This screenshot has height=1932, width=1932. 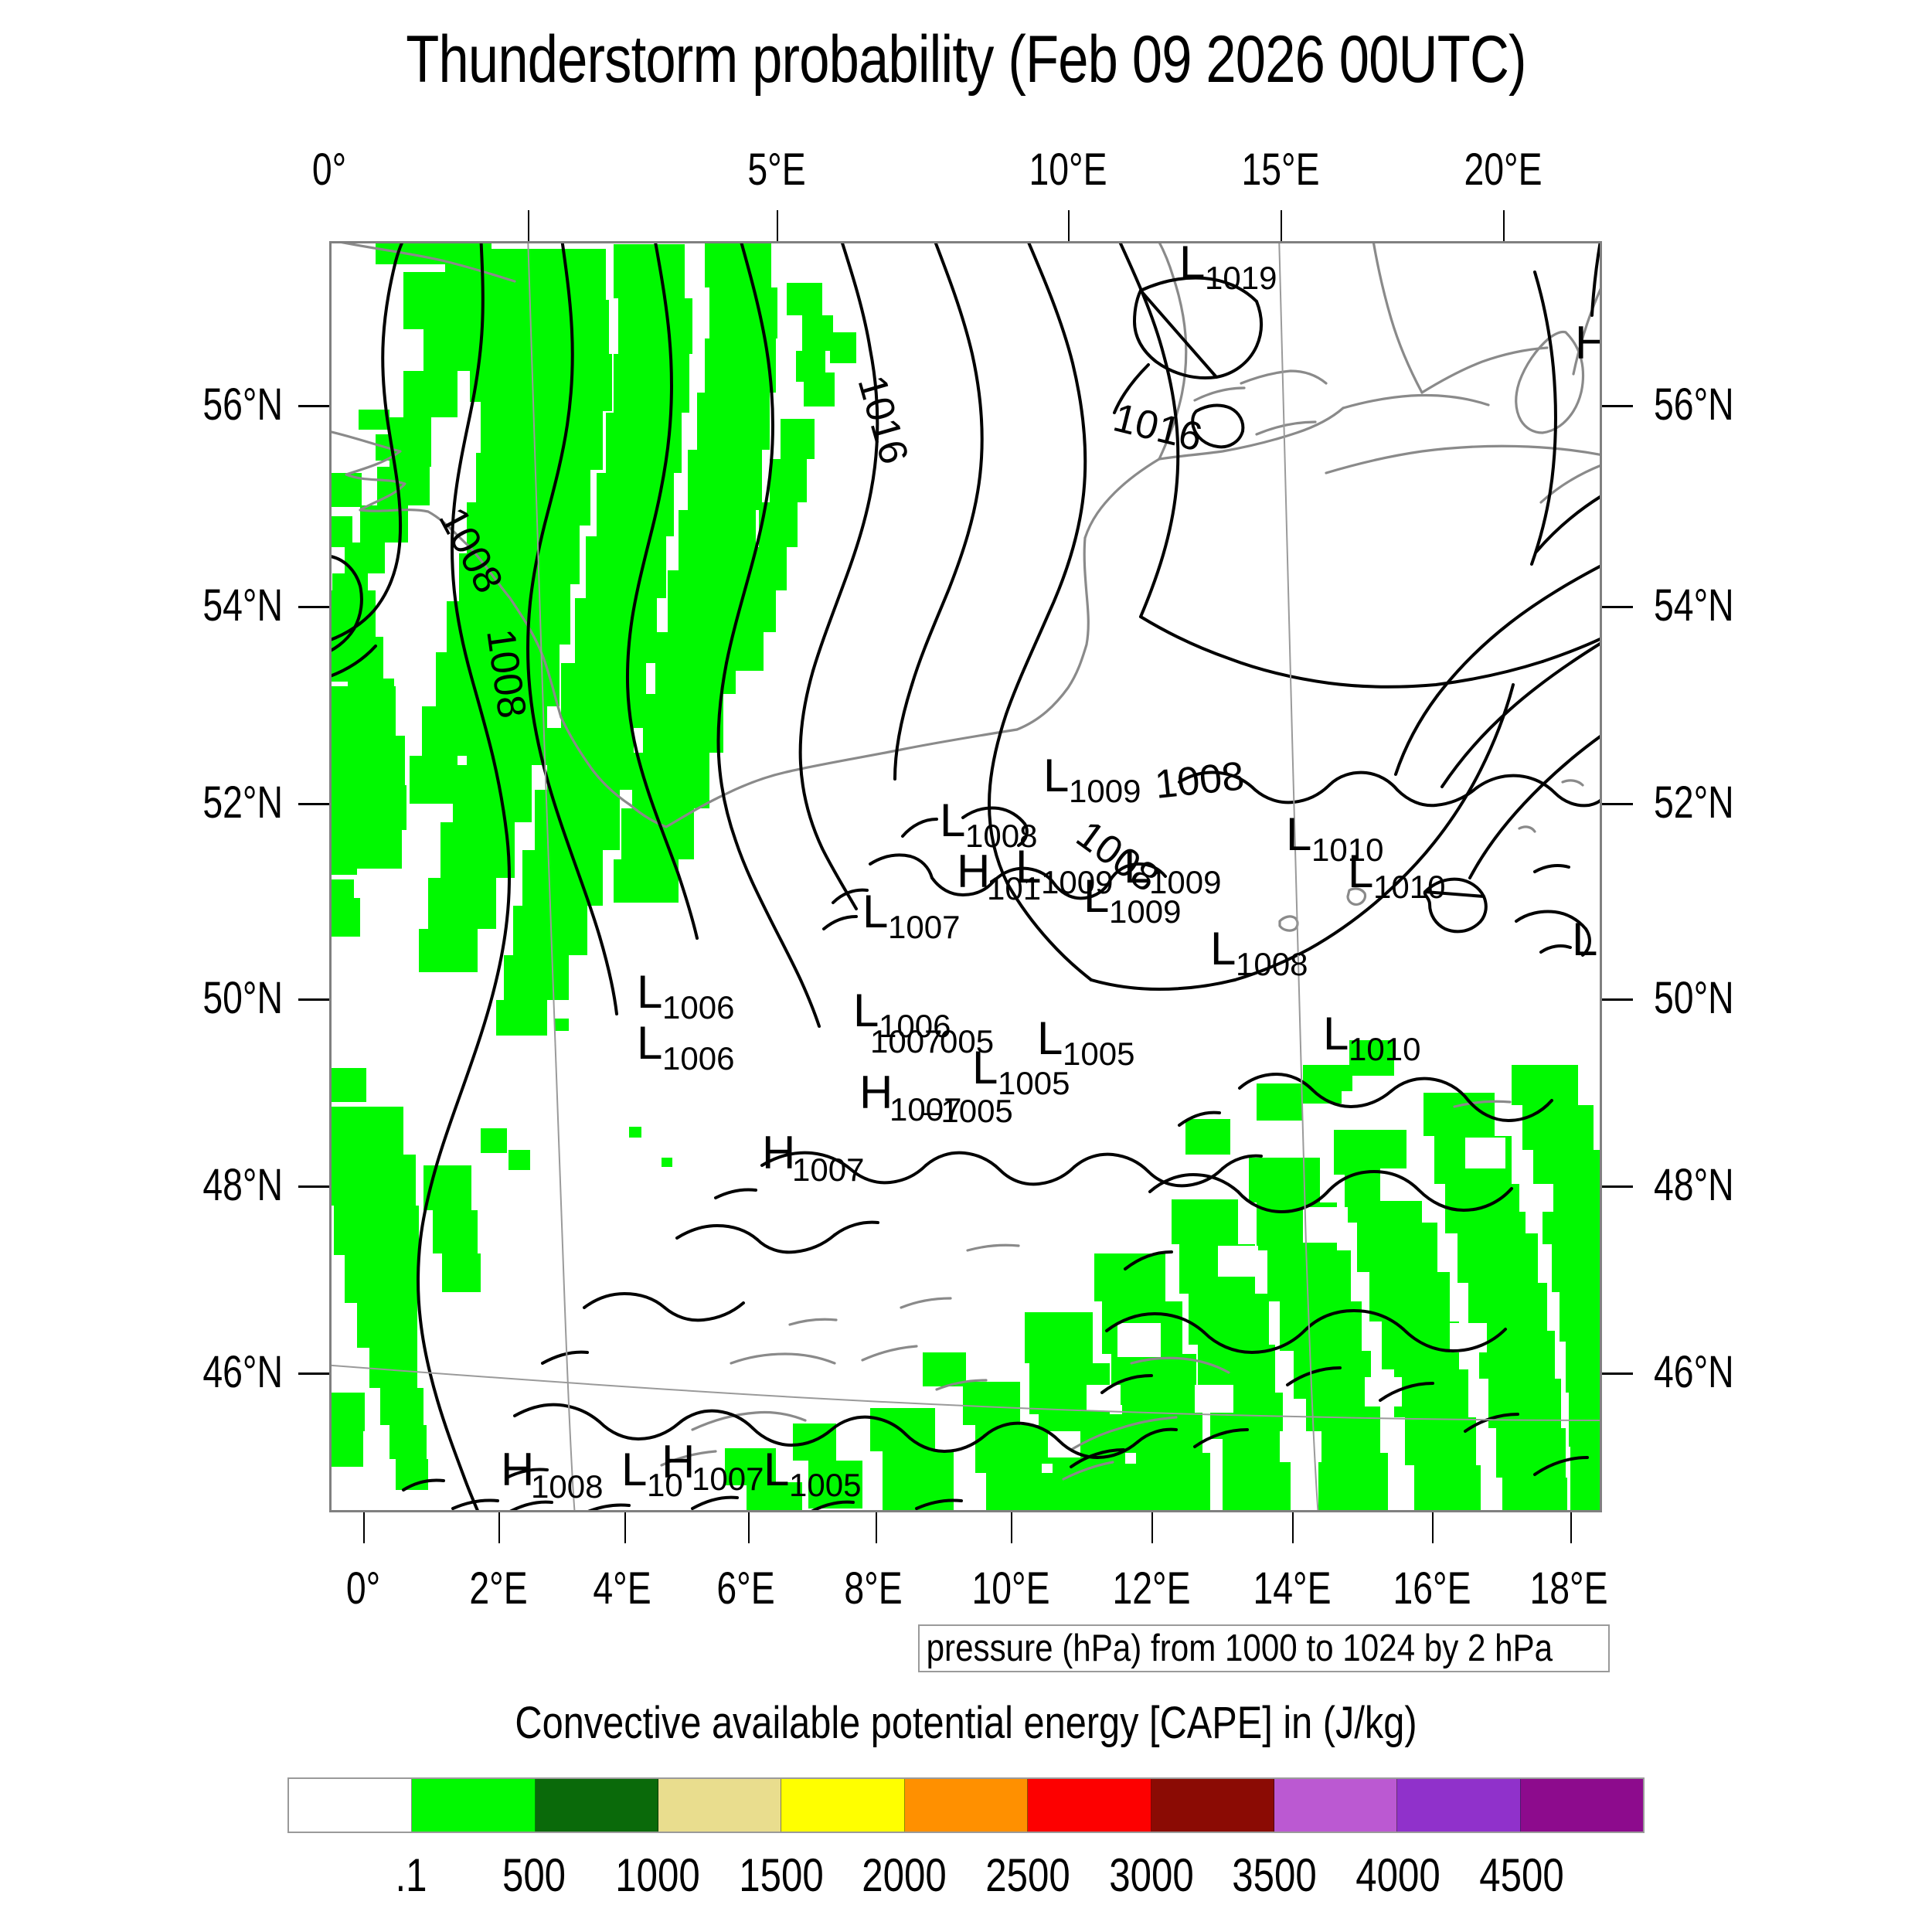 I want to click on isobar-label-1008-c: 1008, so click(x=1200, y=780).